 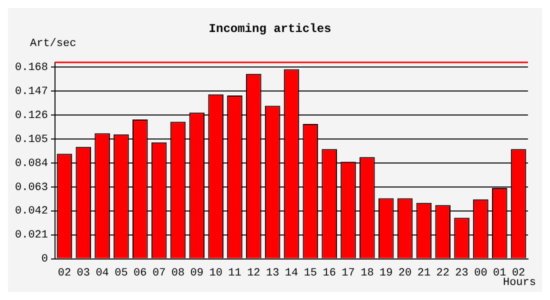 I want to click on x-tick-label: 22, so click(x=443, y=273).